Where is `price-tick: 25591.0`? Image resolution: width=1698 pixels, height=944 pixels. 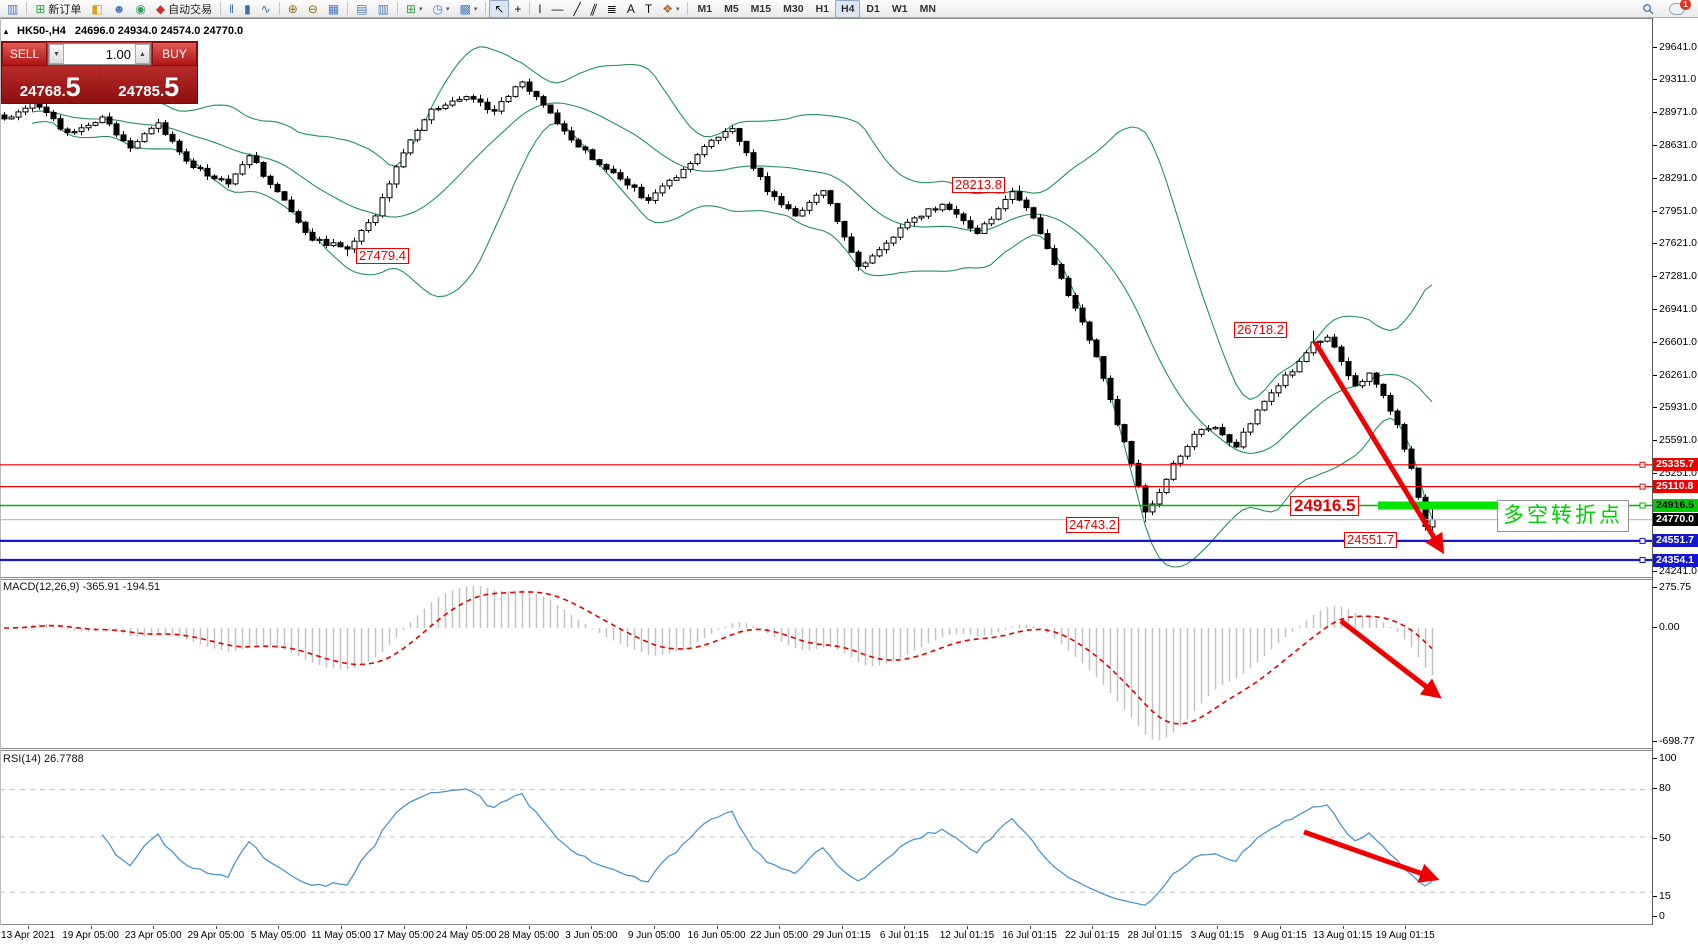
price-tick: 25591.0 is located at coordinates (1675, 439).